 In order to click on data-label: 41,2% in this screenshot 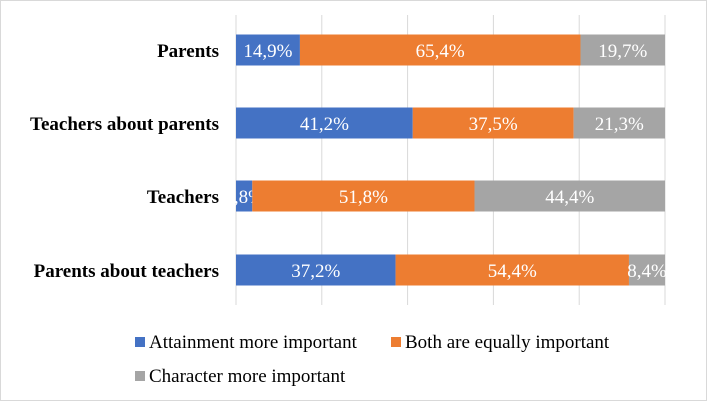, I will do `click(324, 124)`.